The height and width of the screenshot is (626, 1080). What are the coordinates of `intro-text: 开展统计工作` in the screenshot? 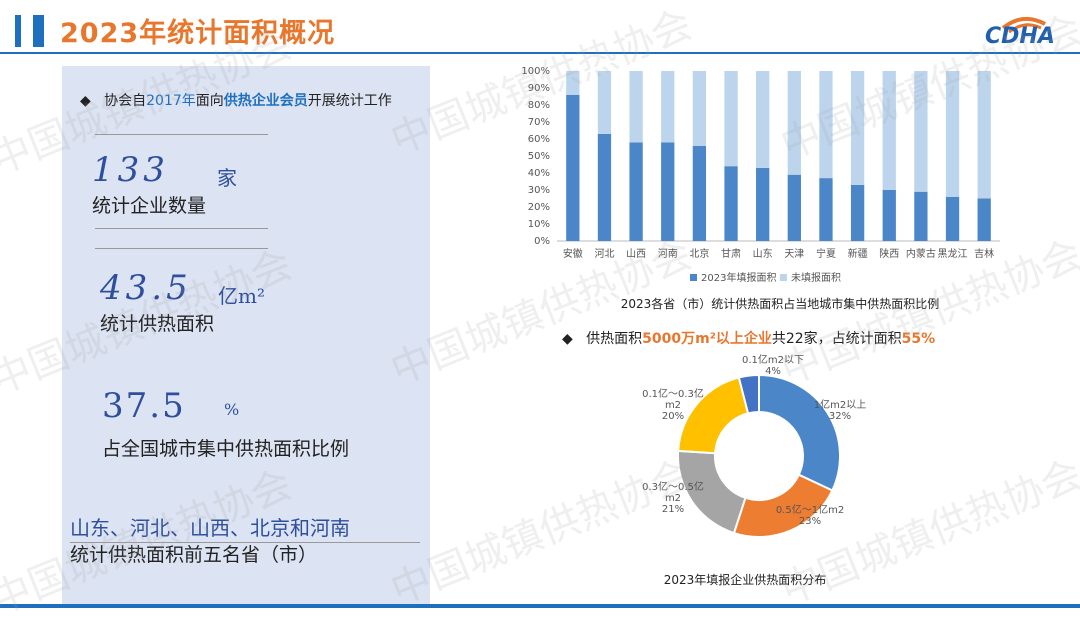 It's located at (349, 101).